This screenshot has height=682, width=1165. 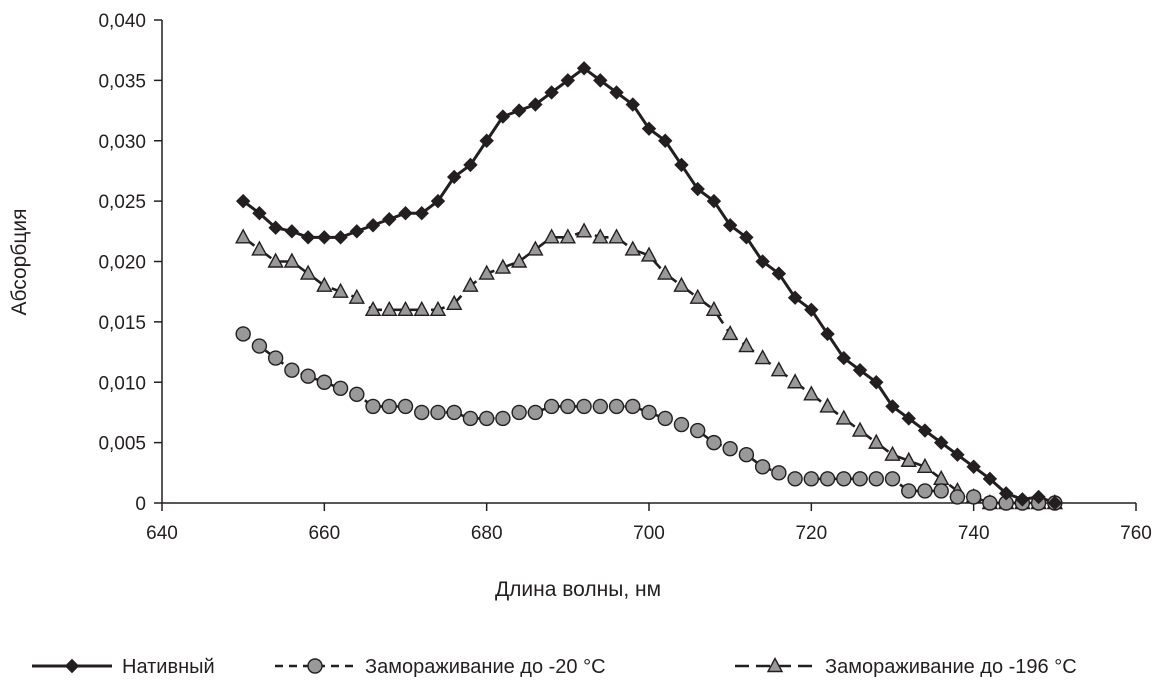 I want to click on y-tick-label: 0,035, so click(x=122, y=81).